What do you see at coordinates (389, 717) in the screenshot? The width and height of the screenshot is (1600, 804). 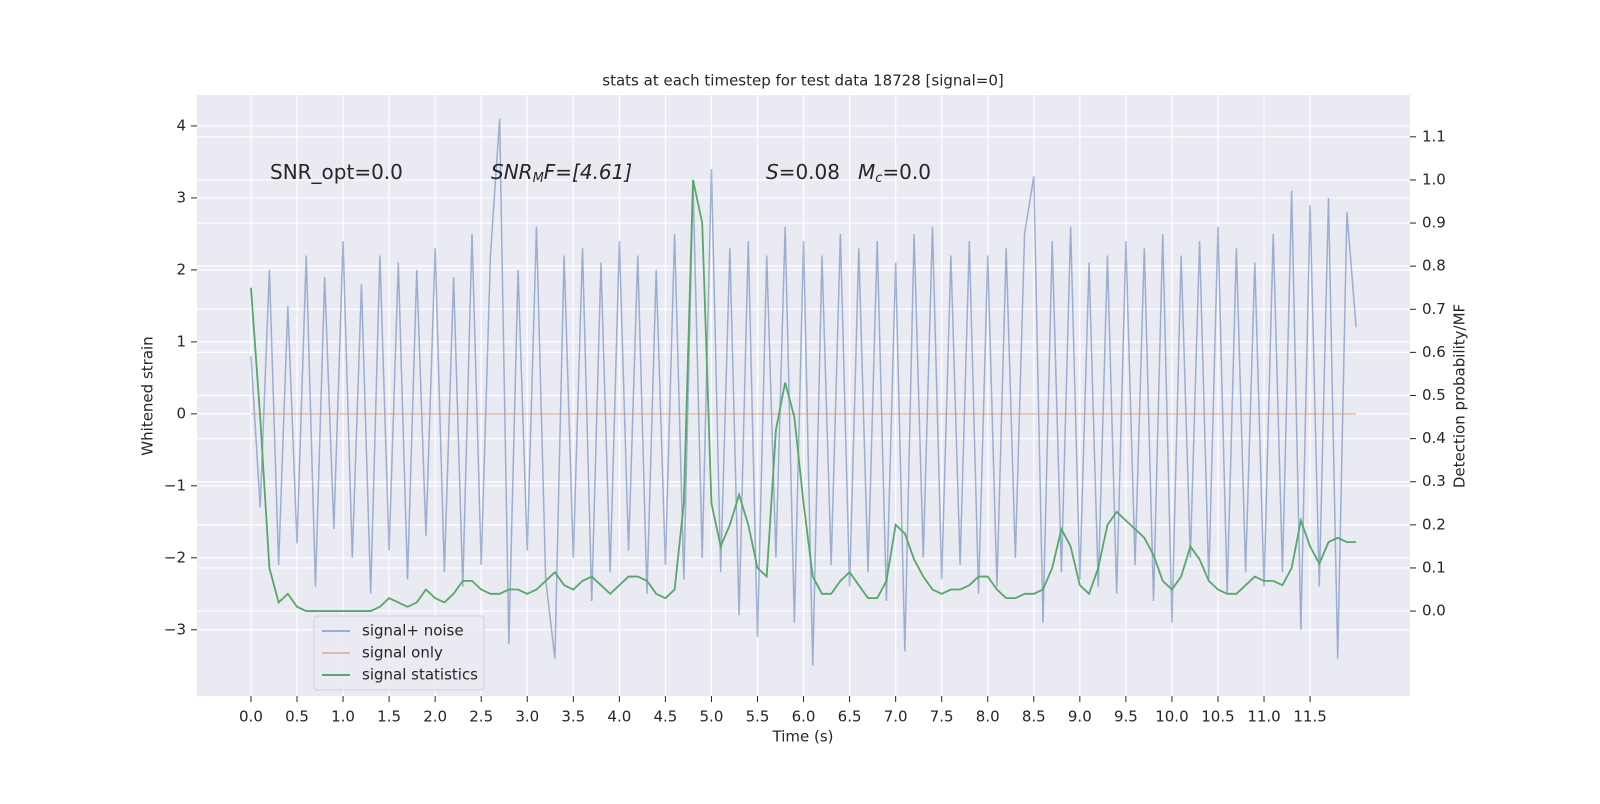 I see `x-tick-label: 1.5` at bounding box center [389, 717].